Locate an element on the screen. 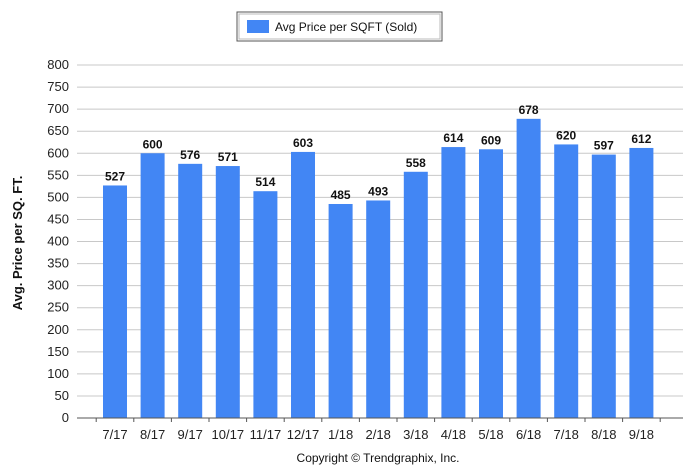 This screenshot has width=699, height=469. y-tick-label: 700 is located at coordinates (58, 108).